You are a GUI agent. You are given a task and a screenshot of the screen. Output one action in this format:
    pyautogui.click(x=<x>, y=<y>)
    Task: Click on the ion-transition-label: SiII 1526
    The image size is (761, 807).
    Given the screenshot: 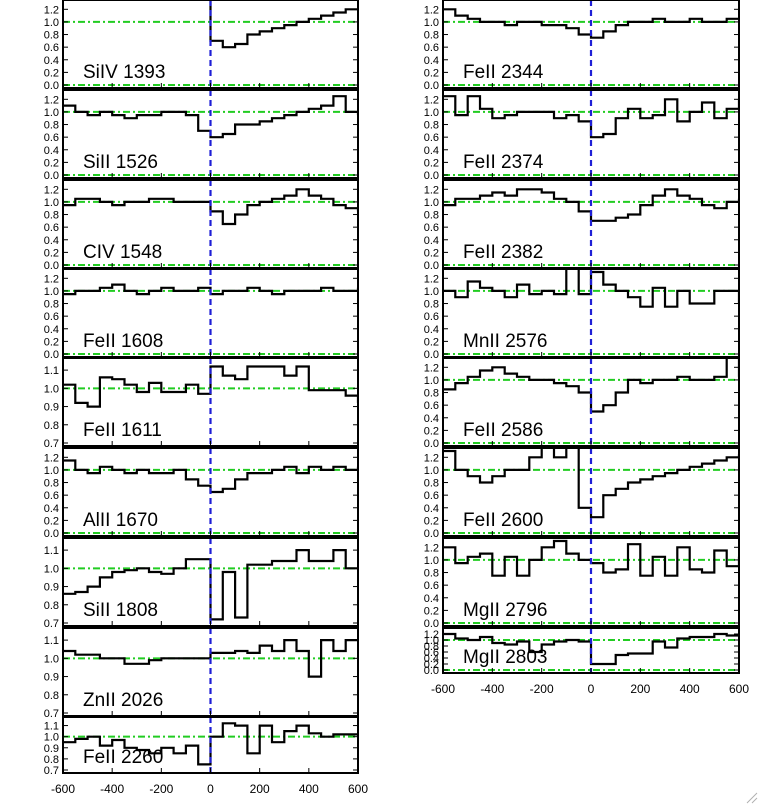 What is the action you would take?
    pyautogui.click(x=120, y=162)
    